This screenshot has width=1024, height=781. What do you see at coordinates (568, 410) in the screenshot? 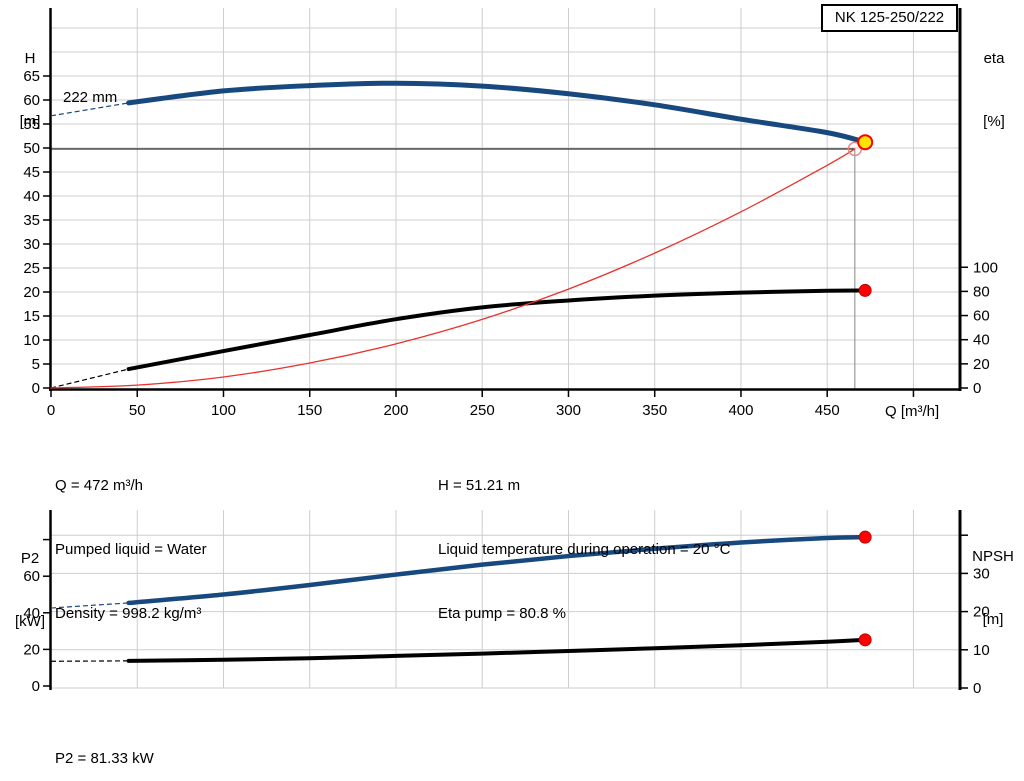
I see `x-axis-tick-label: 300` at bounding box center [568, 410].